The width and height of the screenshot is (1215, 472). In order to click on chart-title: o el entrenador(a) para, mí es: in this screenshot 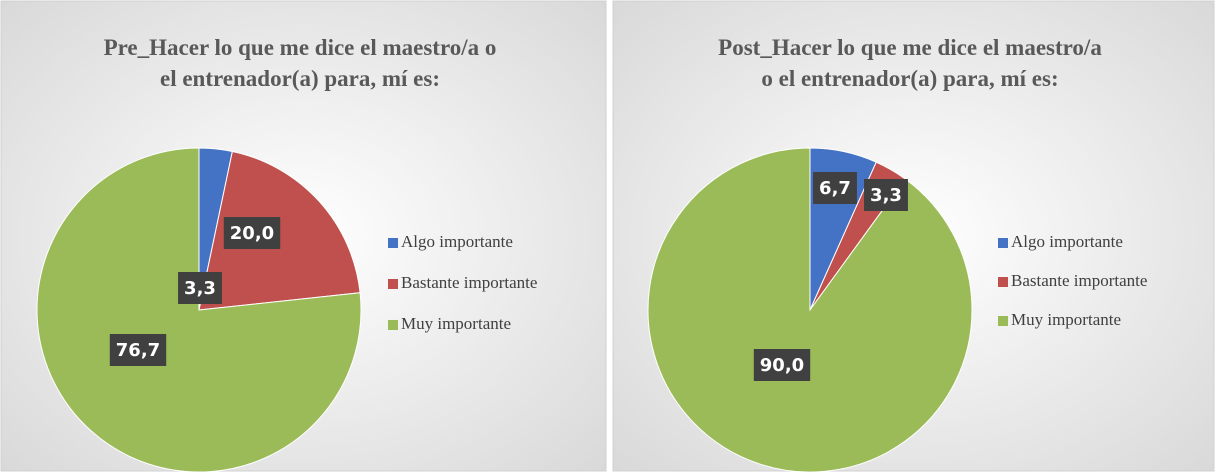, I will do `click(909, 78)`.